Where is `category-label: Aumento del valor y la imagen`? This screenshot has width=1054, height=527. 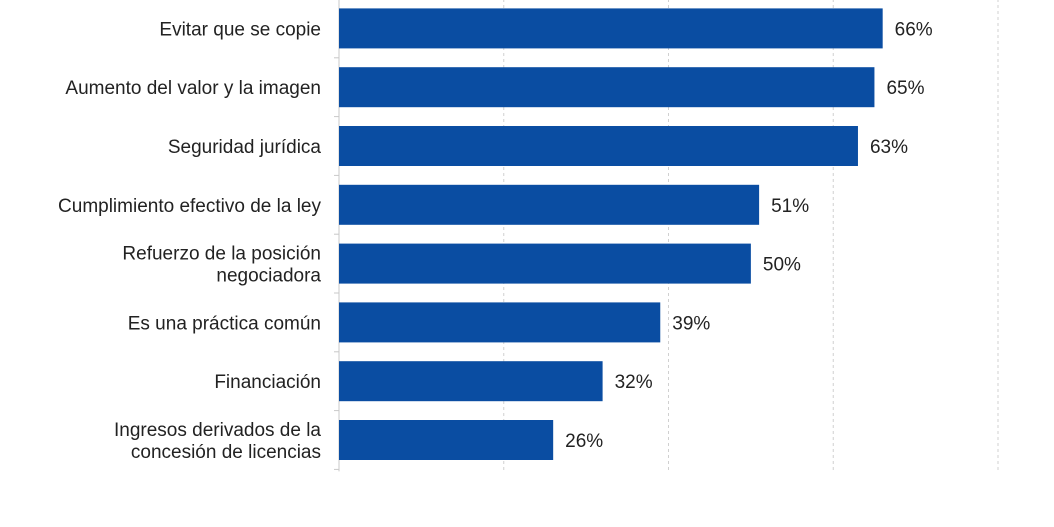 category-label: Aumento del valor y la imagen is located at coordinates (193, 88).